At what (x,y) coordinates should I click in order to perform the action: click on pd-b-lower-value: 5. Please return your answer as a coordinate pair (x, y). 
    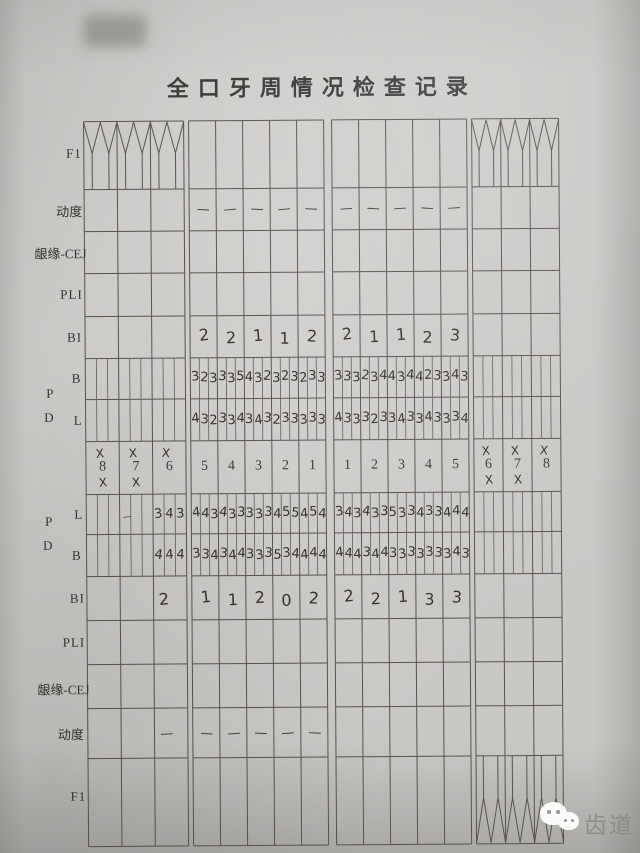
    Looking at the image, I should click on (277, 555).